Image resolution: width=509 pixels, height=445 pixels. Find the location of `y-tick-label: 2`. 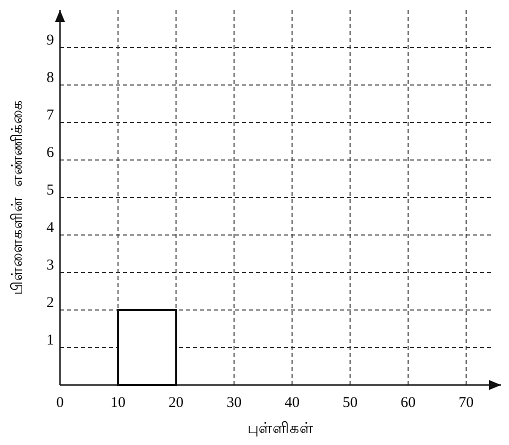

y-tick-label: 2 is located at coordinates (50, 303).